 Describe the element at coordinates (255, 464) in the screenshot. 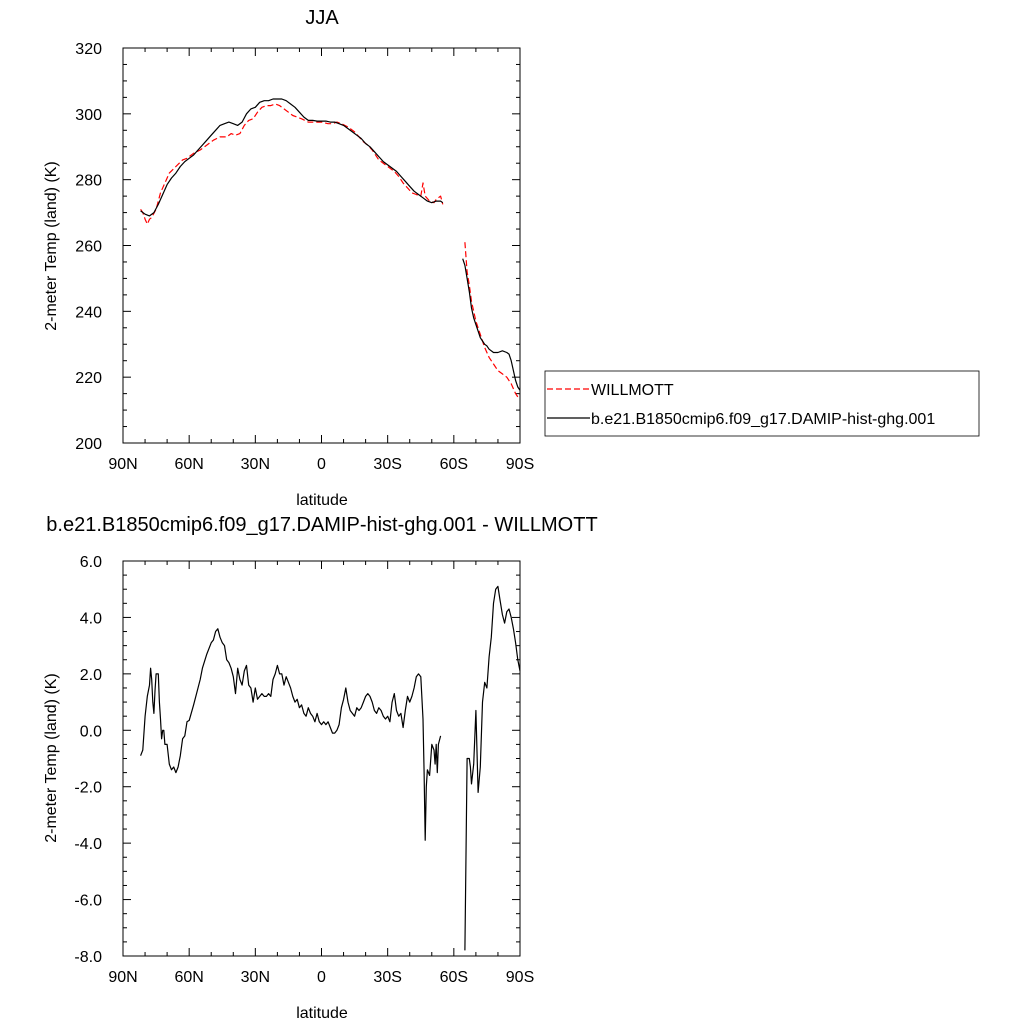

I see `top-x-tick-label: 30N` at that location.